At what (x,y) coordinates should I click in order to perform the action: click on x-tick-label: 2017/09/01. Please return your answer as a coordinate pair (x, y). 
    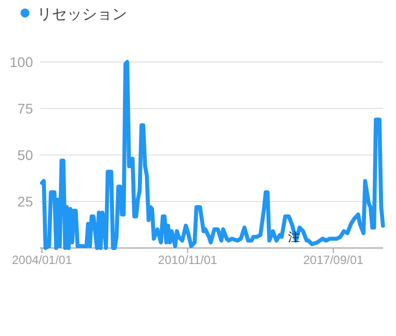
    Looking at the image, I should click on (333, 260).